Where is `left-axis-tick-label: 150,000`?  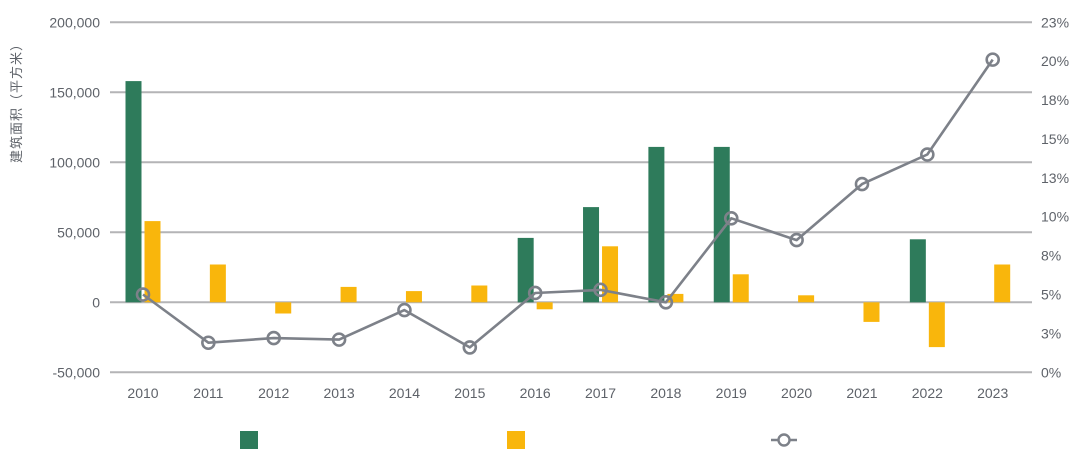 left-axis-tick-label: 150,000 is located at coordinates (74, 92).